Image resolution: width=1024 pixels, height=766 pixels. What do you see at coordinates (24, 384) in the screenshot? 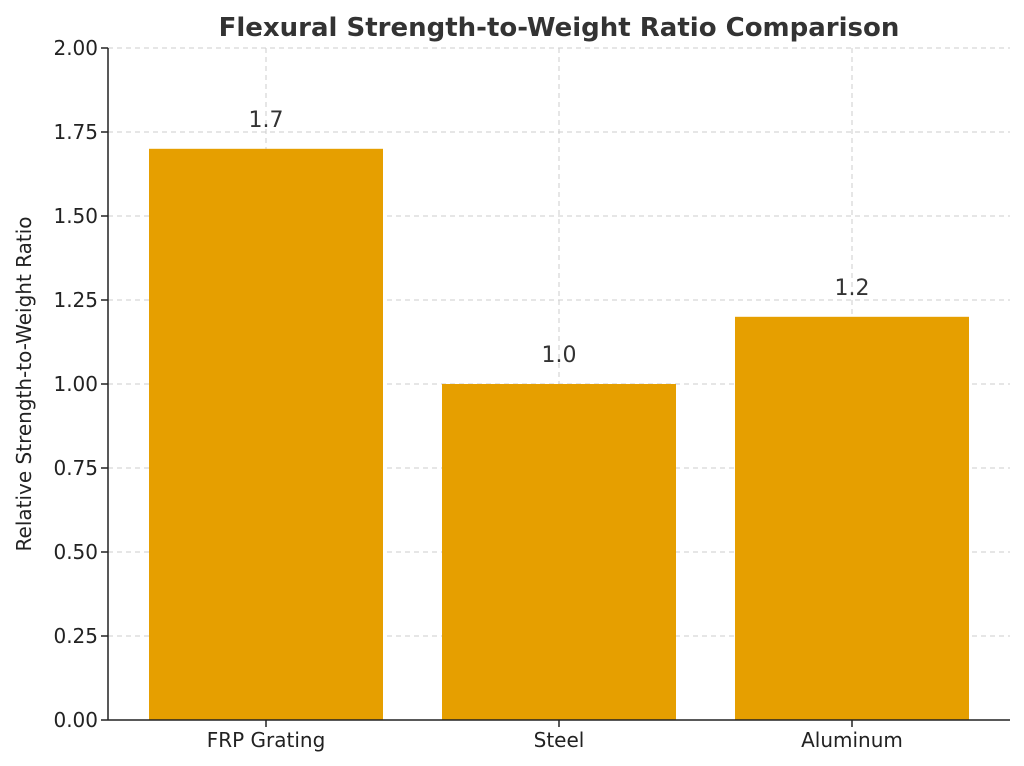
I see `y-axis-label: Relative Strength-to-Weight Ratio` at bounding box center [24, 384].